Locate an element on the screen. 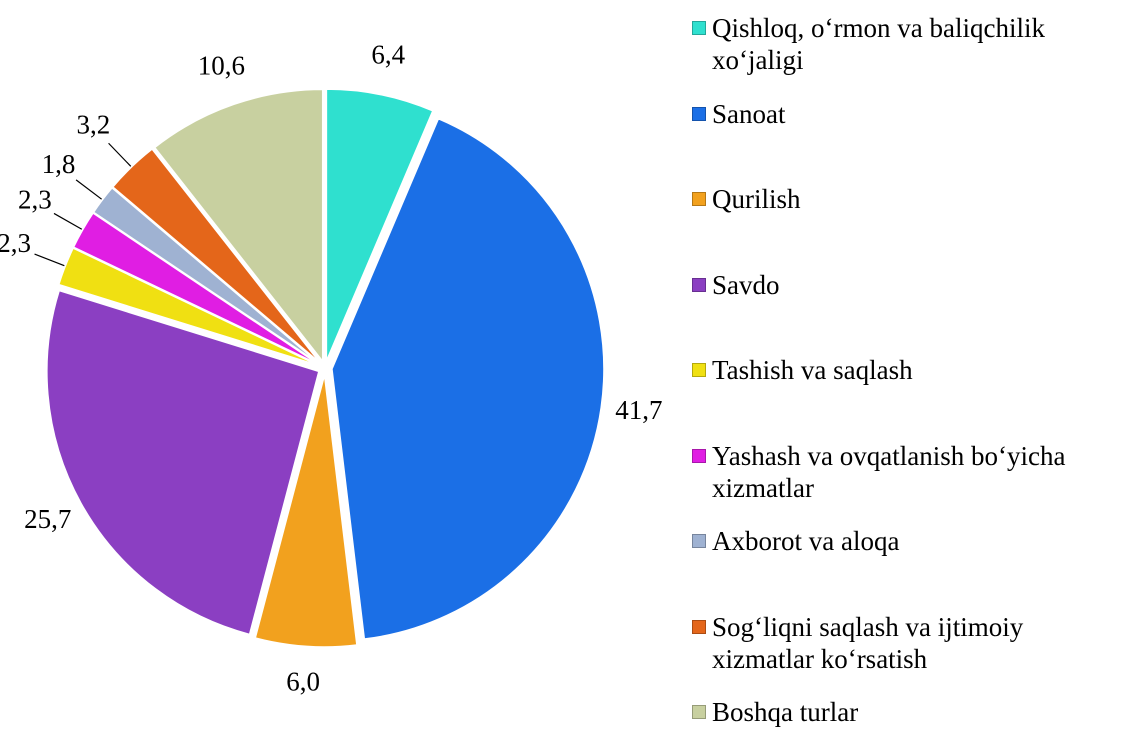  legend-label: Boshqa turlar is located at coordinates (785, 712).